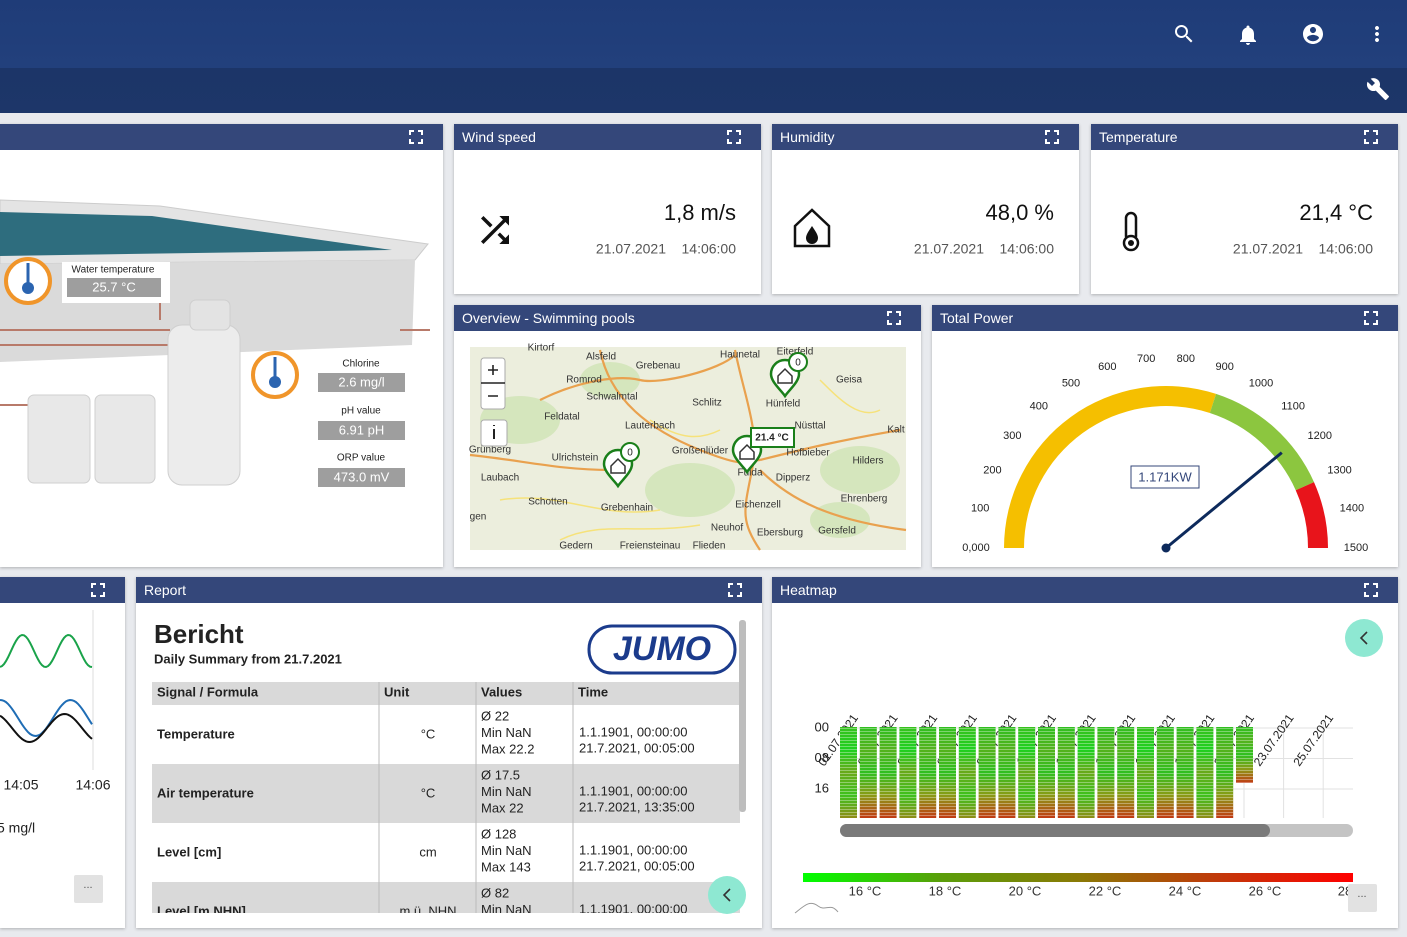  I want to click on scroll-thumb, so click(1055, 830).